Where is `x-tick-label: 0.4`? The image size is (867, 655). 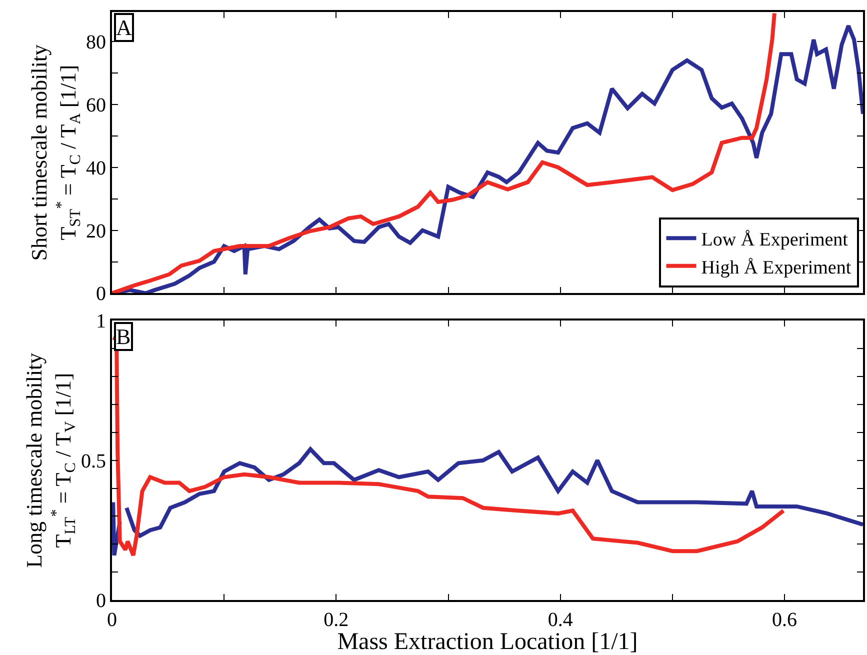
x-tick-label: 0.4 is located at coordinates (560, 620).